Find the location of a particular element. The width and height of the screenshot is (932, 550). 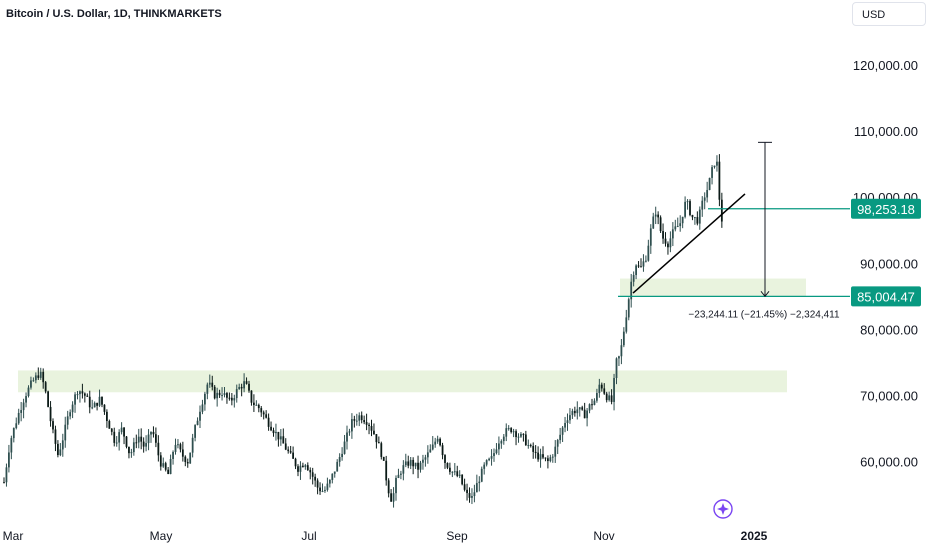

assistant-icon is located at coordinates (723, 509).